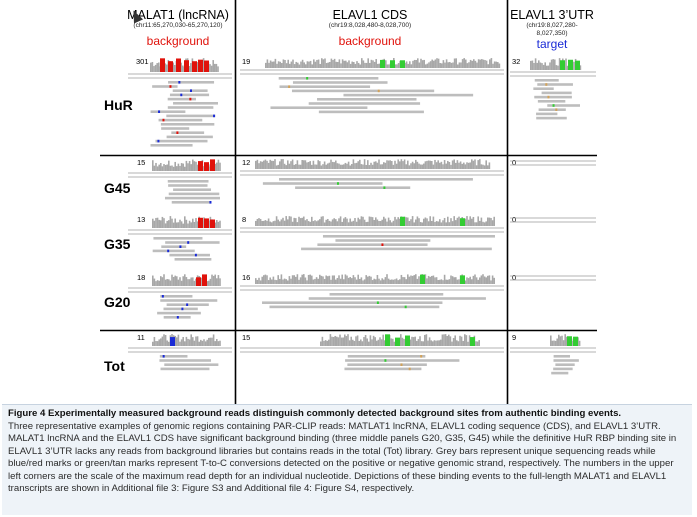 The width and height of the screenshot is (697, 517). I want to click on scale-tot-utr: 9, so click(514, 337).